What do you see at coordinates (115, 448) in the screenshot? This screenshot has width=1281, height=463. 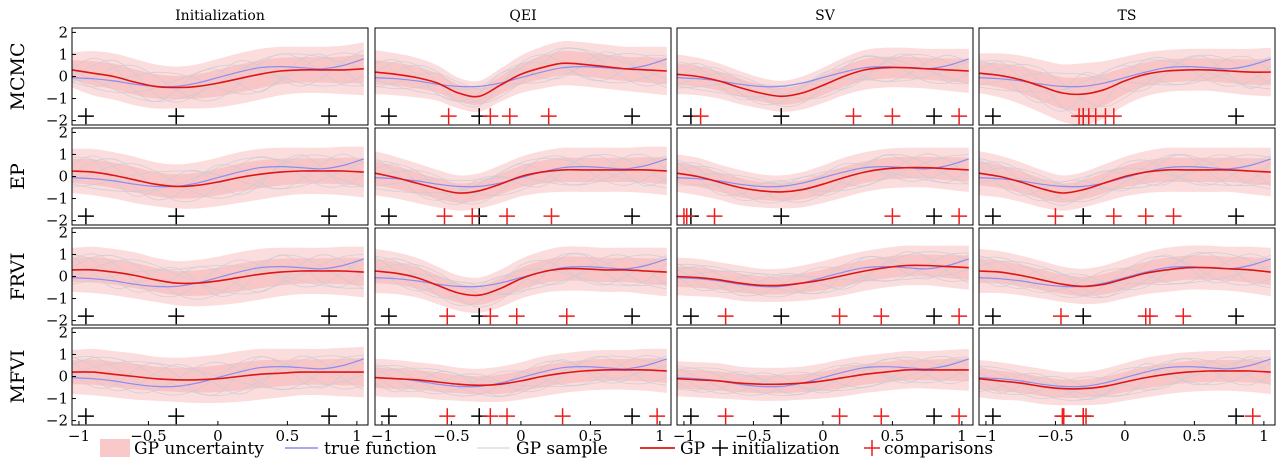 I see `legend-uncertainty-swatch` at bounding box center [115, 448].